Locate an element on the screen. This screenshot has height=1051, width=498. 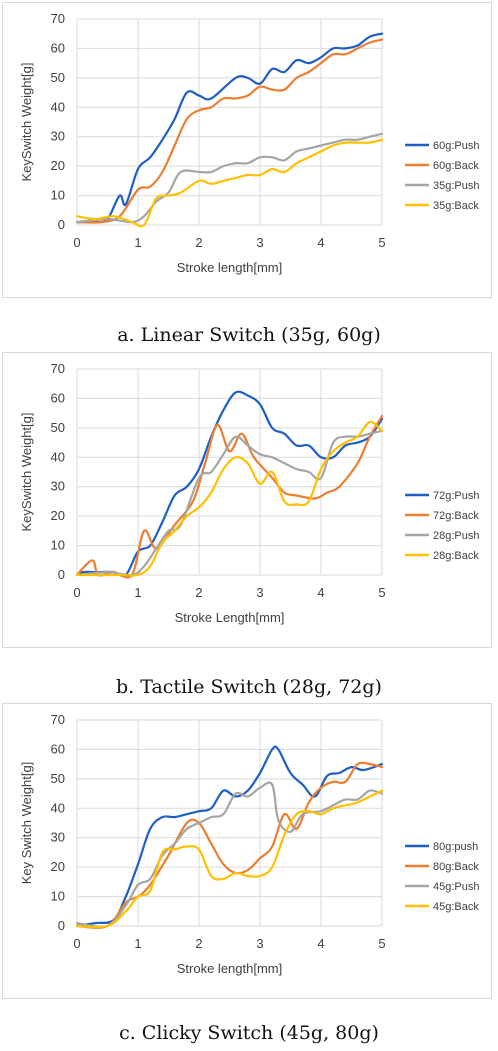
series-line-28g-back is located at coordinates (229, 498).